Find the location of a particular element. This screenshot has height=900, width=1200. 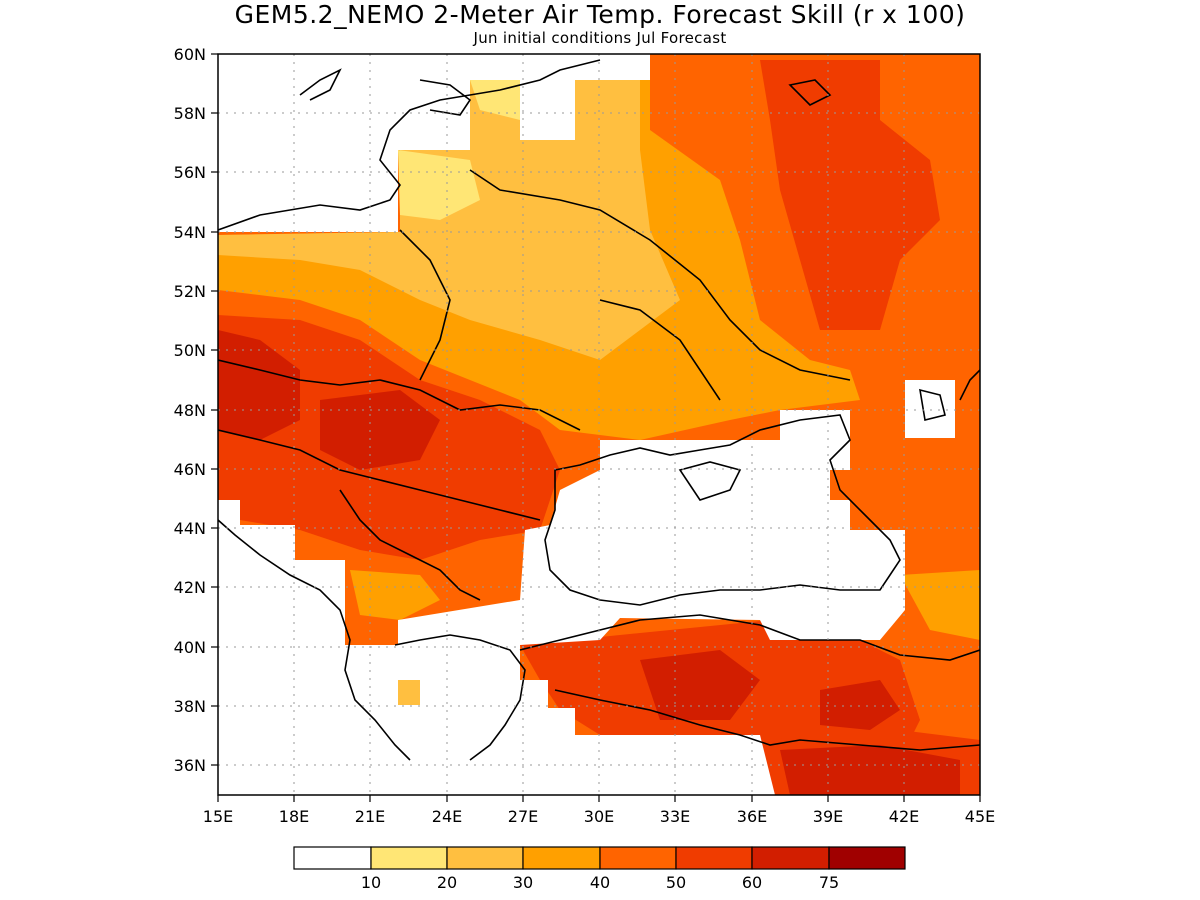

lat-tick-label: 48N is located at coordinates (190, 410).